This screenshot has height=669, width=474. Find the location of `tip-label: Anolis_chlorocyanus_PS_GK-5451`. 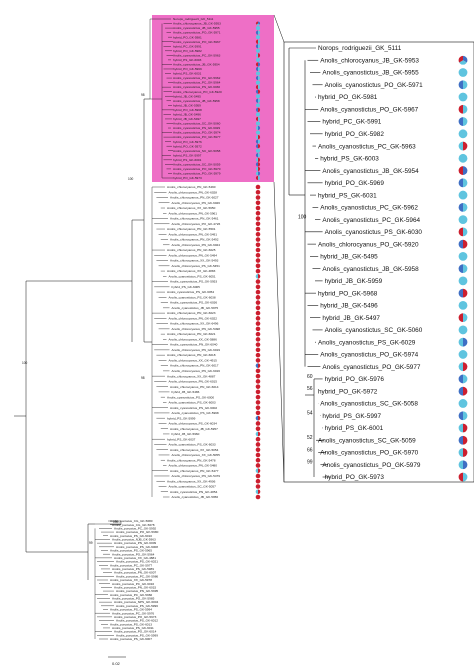

tip-label: Anolis_chlorocyanus_PS_GK-5451 is located at coordinates (196, 266).